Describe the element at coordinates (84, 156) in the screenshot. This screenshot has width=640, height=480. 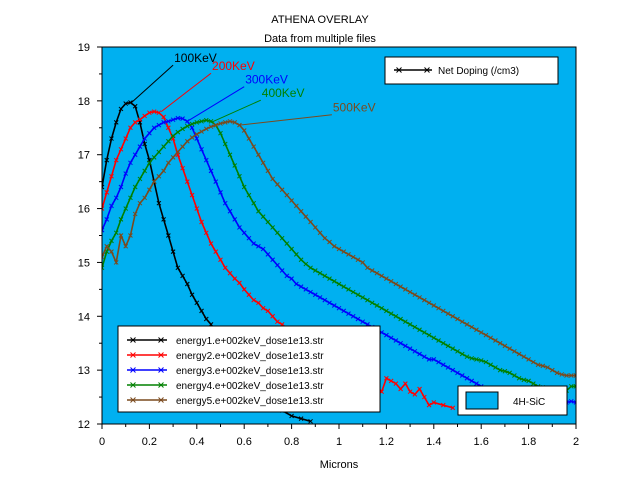
I see `y-tick-label: 17` at that location.